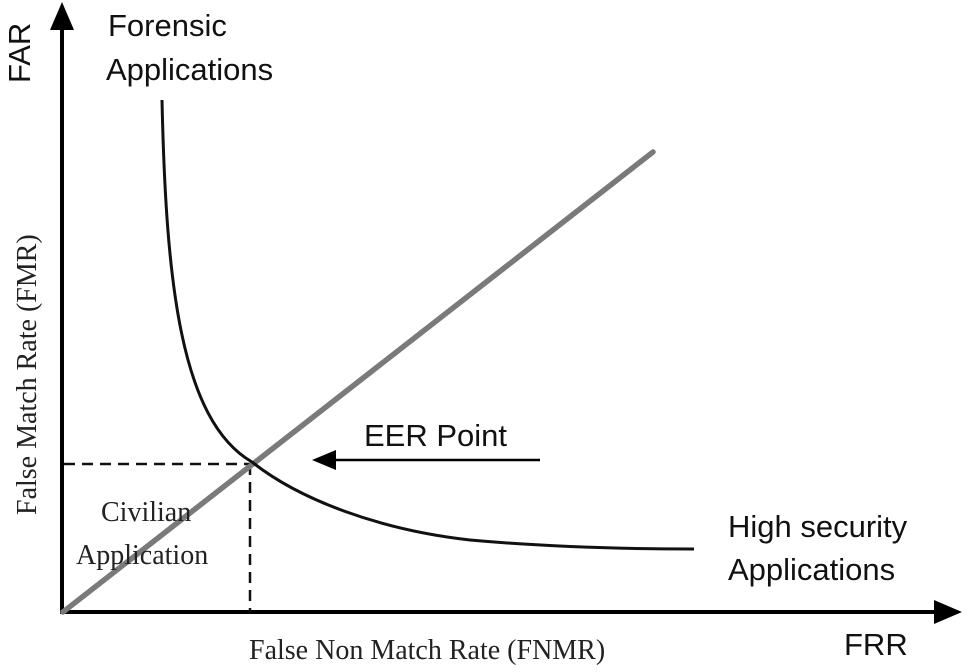  I want to click on x-axis-title: False Non Match Rate (FNMR), so click(427, 650).